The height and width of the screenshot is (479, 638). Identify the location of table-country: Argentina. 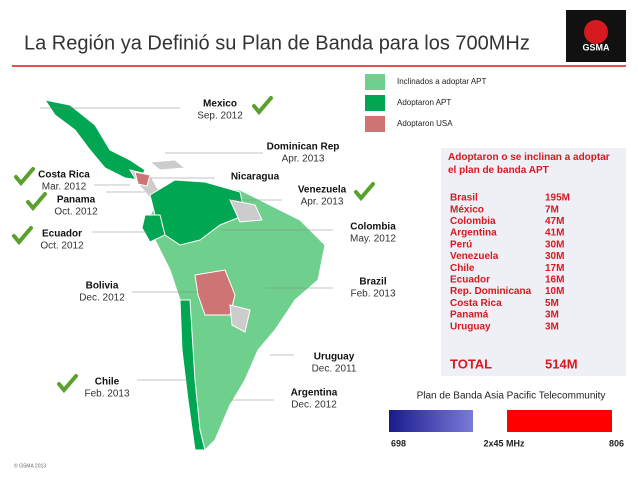
(473, 233).